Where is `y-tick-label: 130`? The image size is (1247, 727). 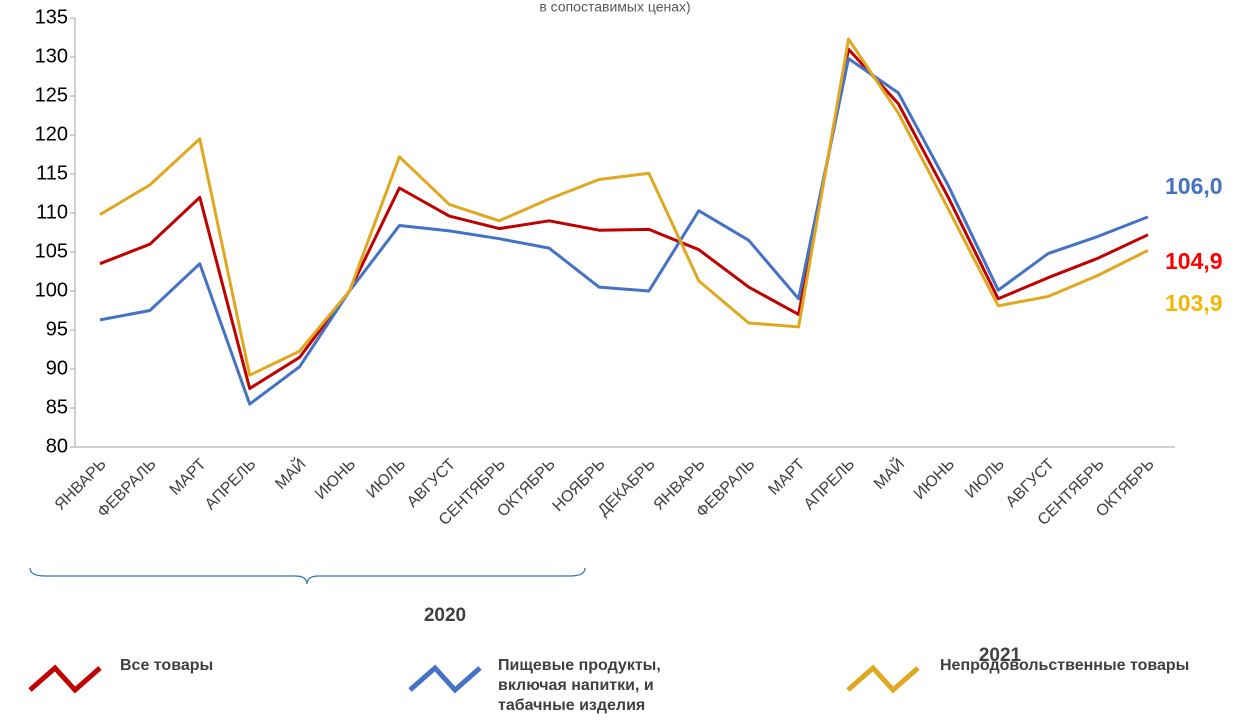 y-tick-label: 130 is located at coordinates (51, 56).